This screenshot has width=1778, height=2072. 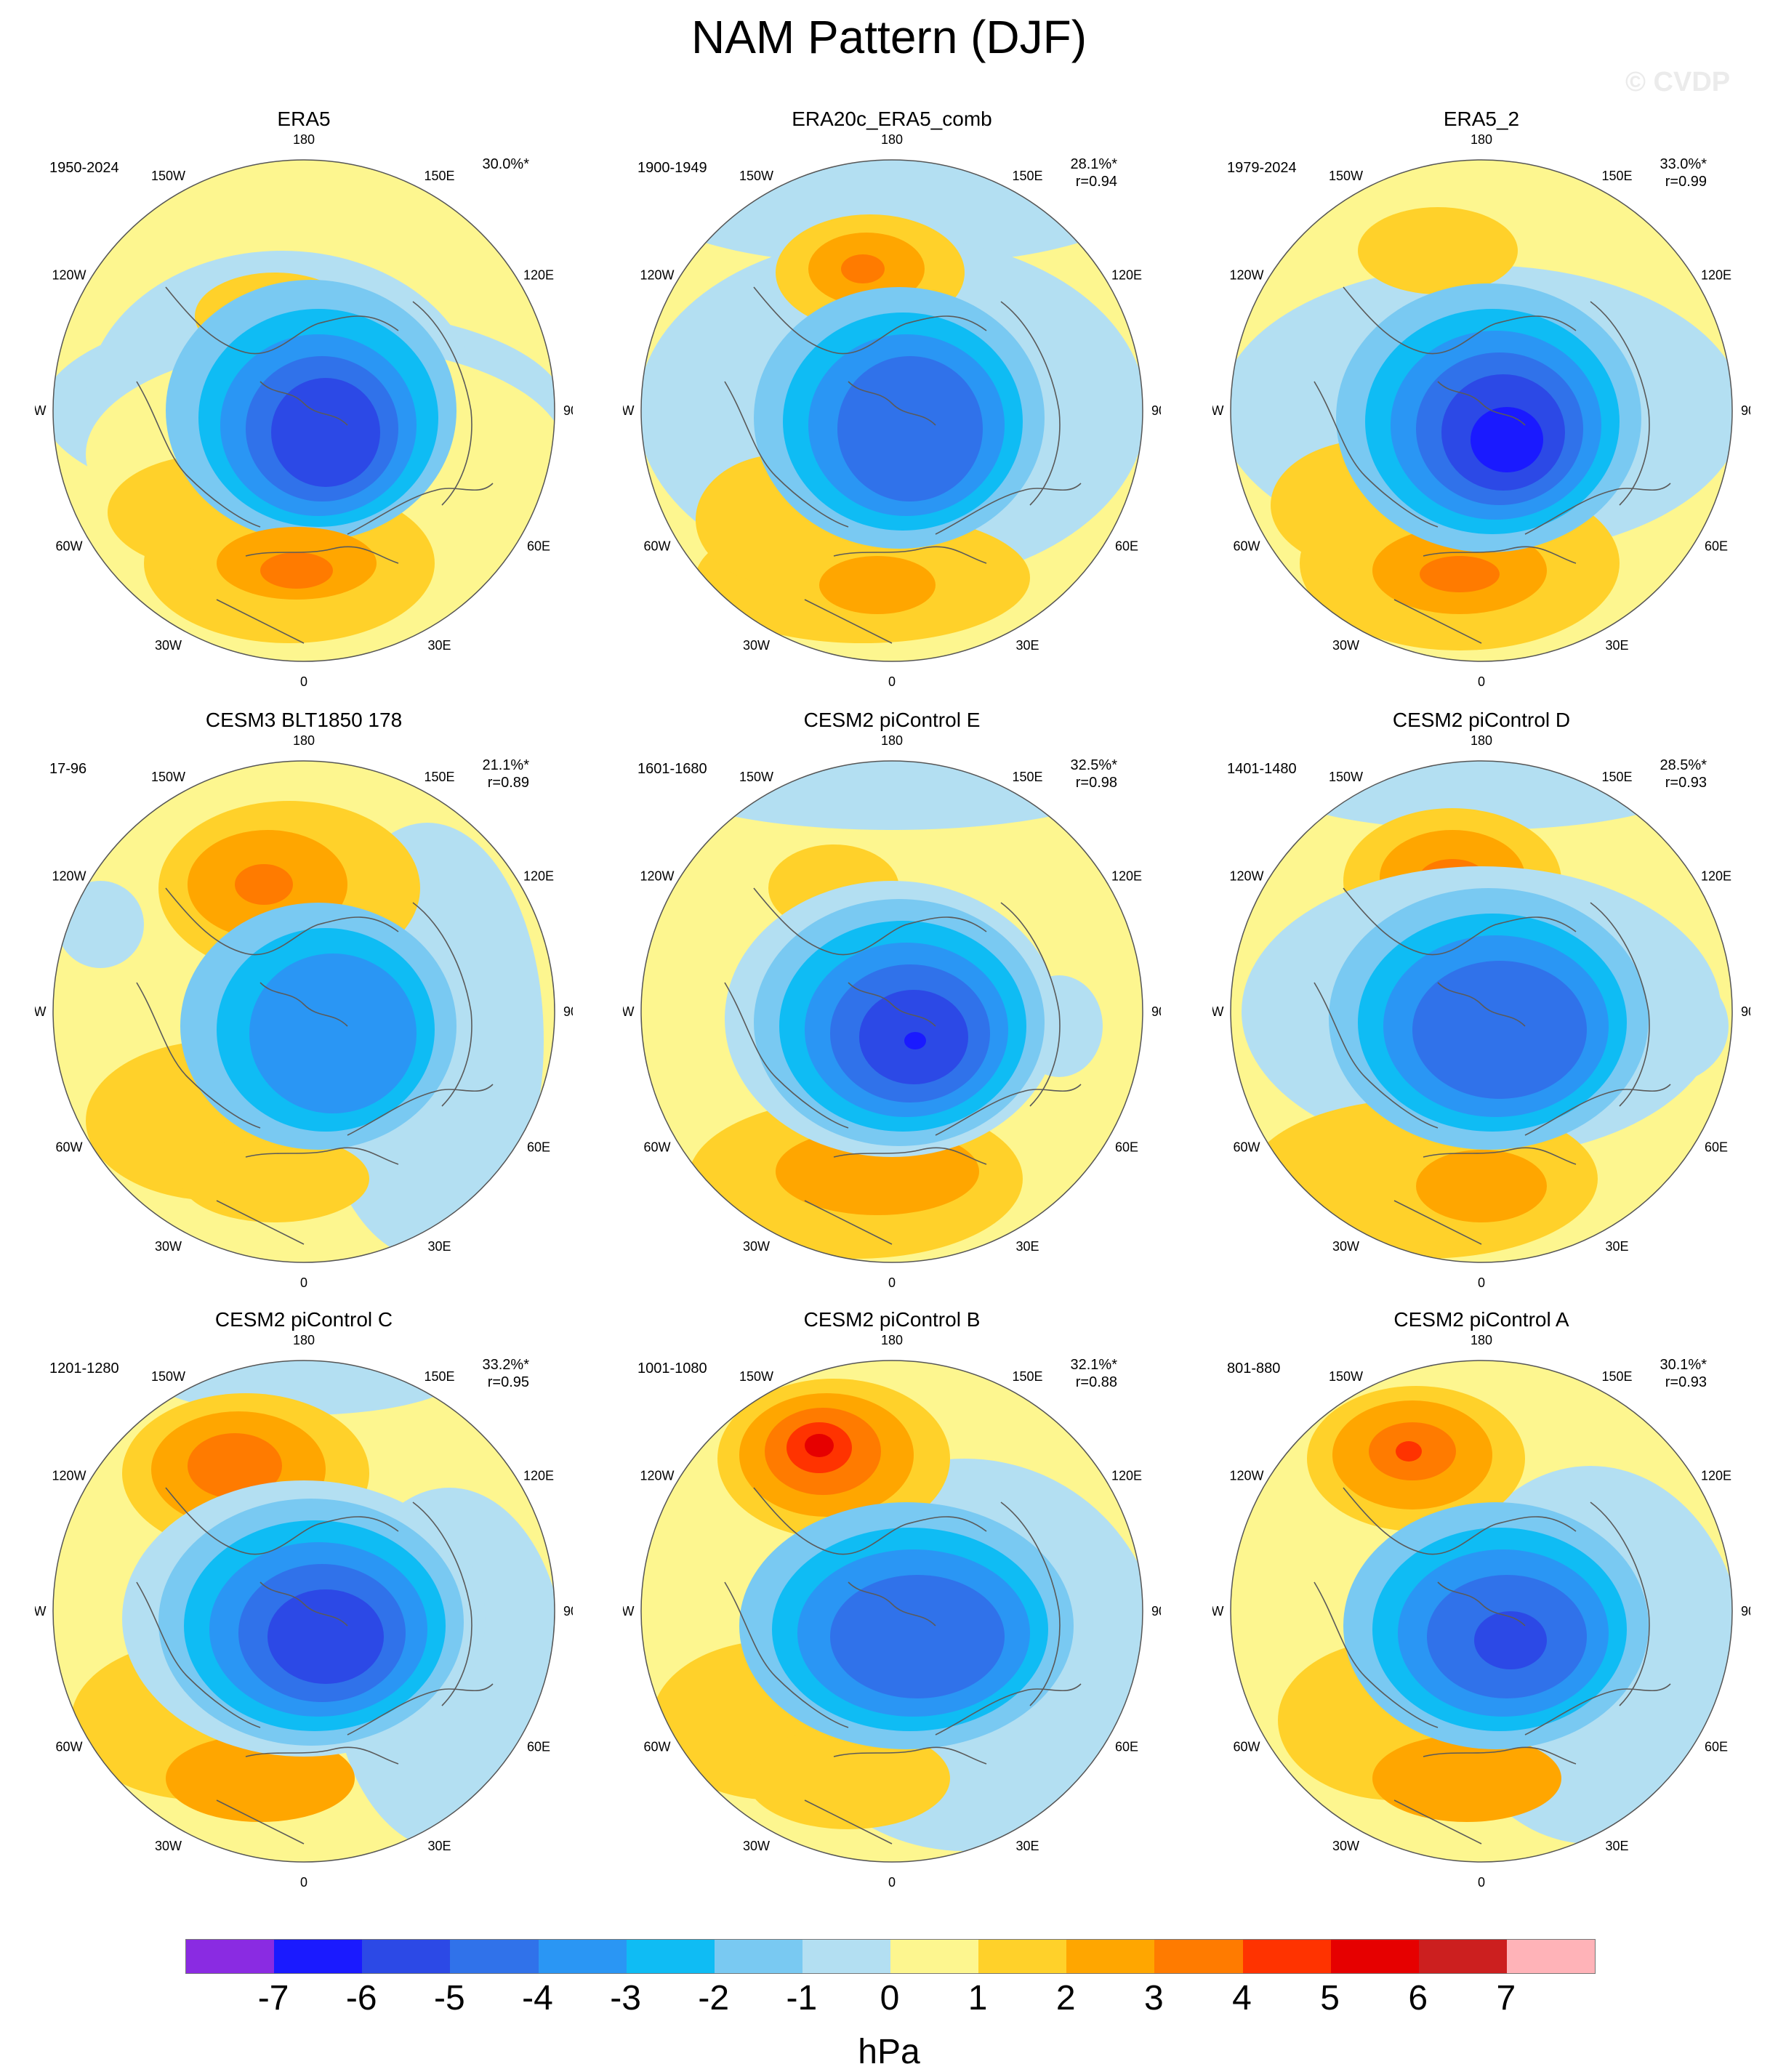 What do you see at coordinates (1330, 1998) in the screenshot?
I see `colorbar-tick-label: 5` at bounding box center [1330, 1998].